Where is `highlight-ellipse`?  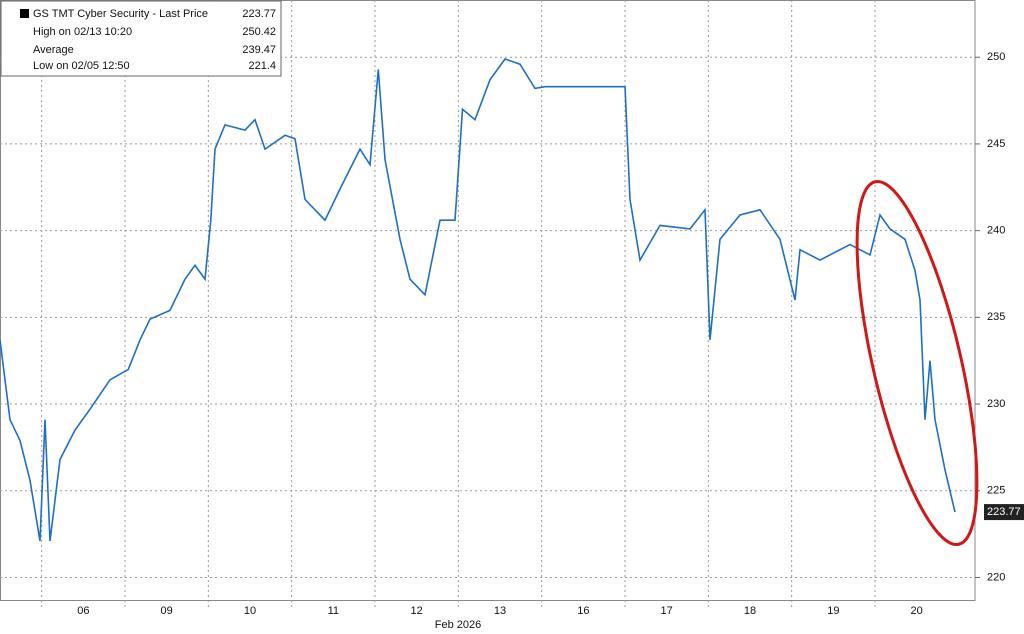
highlight-ellipse is located at coordinates (917, 363).